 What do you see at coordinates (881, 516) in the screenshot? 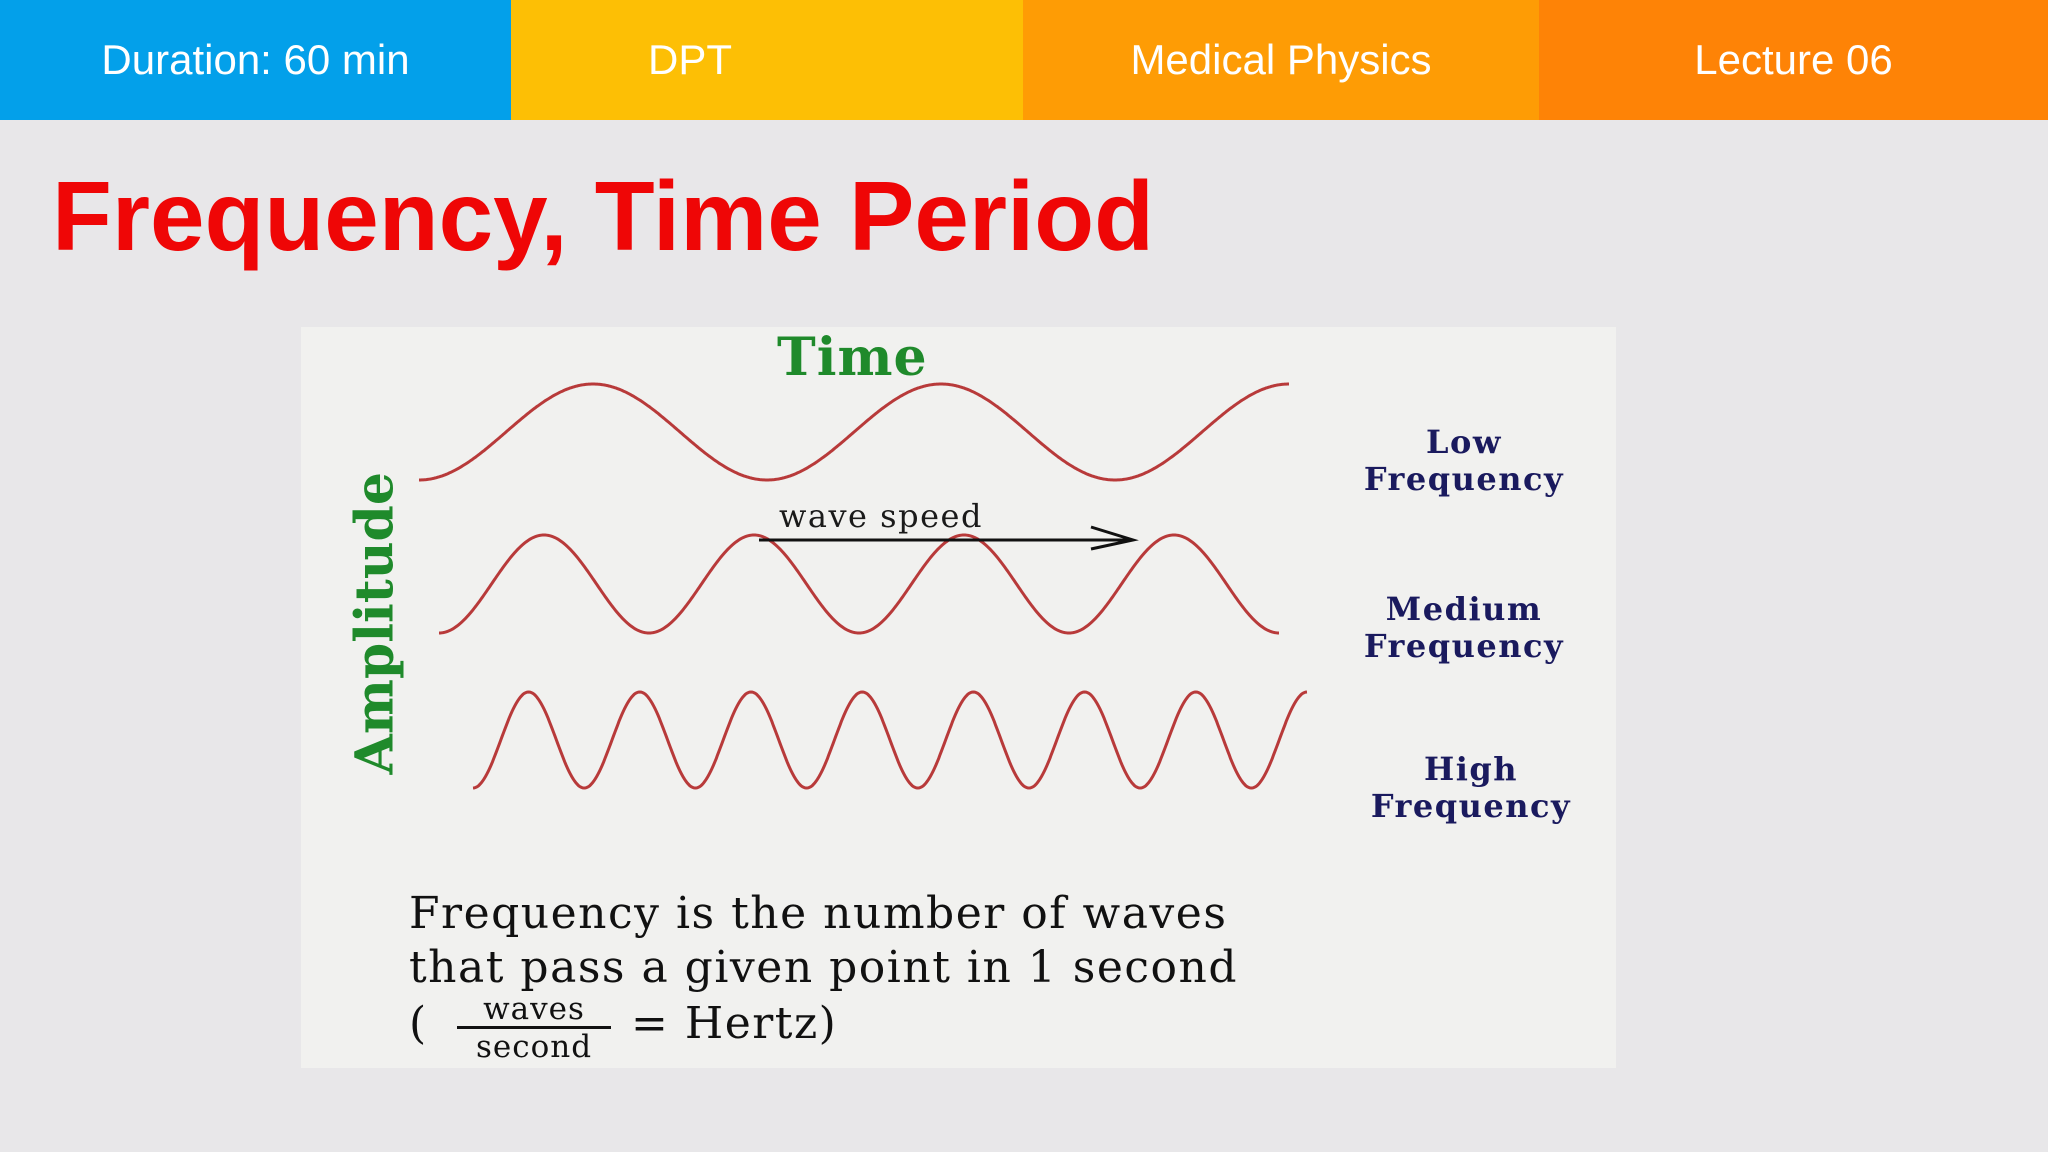
I see `wave-speed-label: wave speed` at bounding box center [881, 516].